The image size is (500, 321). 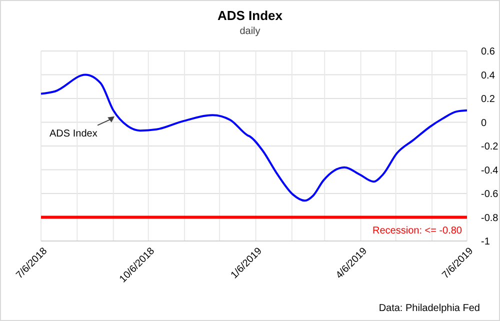 What do you see at coordinates (250, 15) in the screenshot?
I see `chart-title: ADS Index` at bounding box center [250, 15].